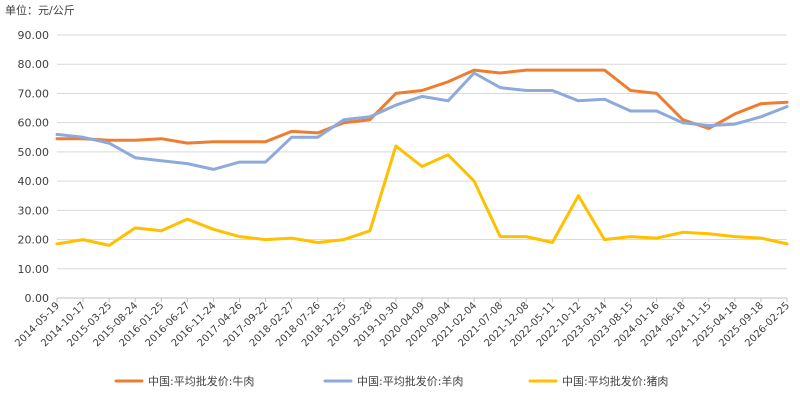  What do you see at coordinates (34, 269) in the screenshot?
I see `y-tick-label: 10.00` at bounding box center [34, 269].